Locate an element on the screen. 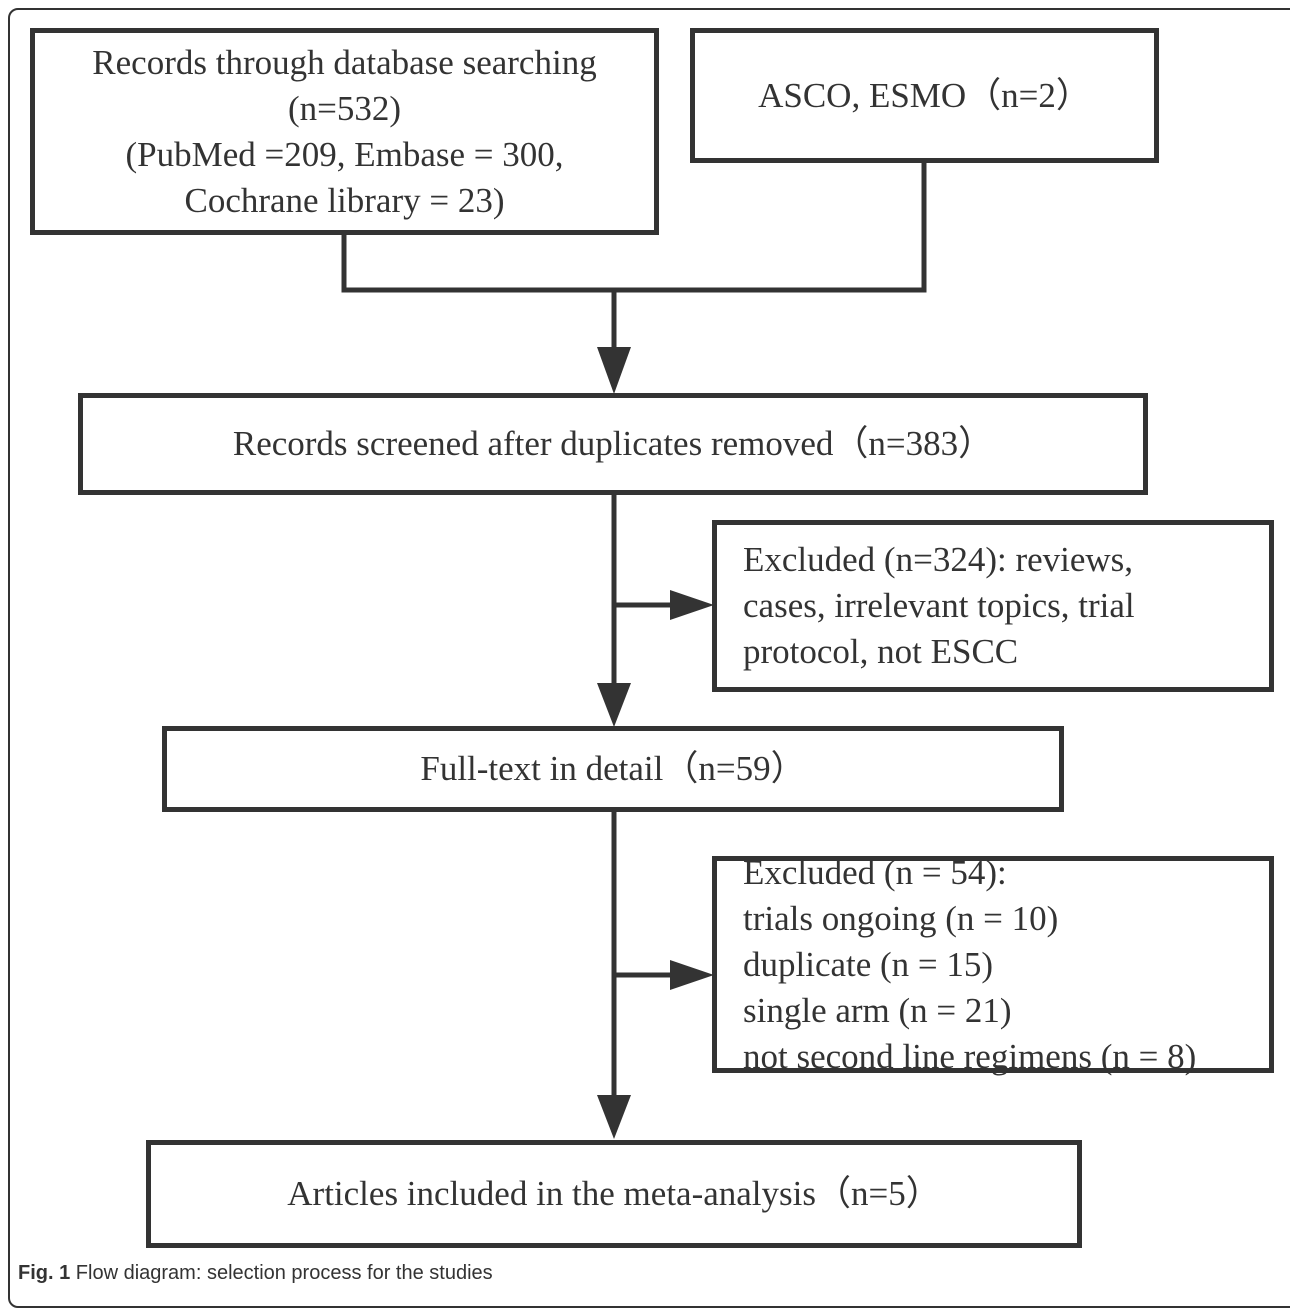 This screenshot has width=1290, height=1308. box-text: Excluded (n=324): reviews, is located at coordinates (938, 559).